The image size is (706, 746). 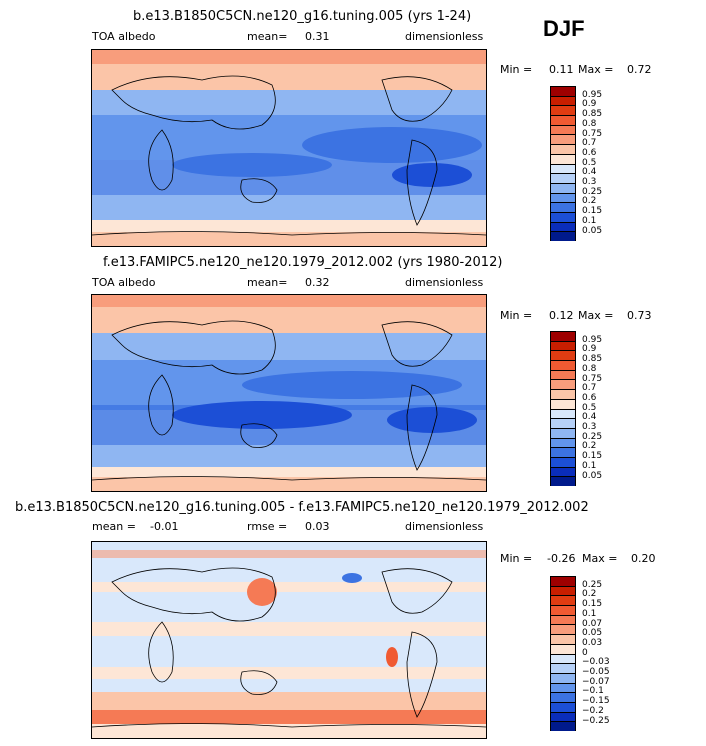 What do you see at coordinates (596, 662) in the screenshot?
I see `colorbar-label: −0.03` at bounding box center [596, 662].